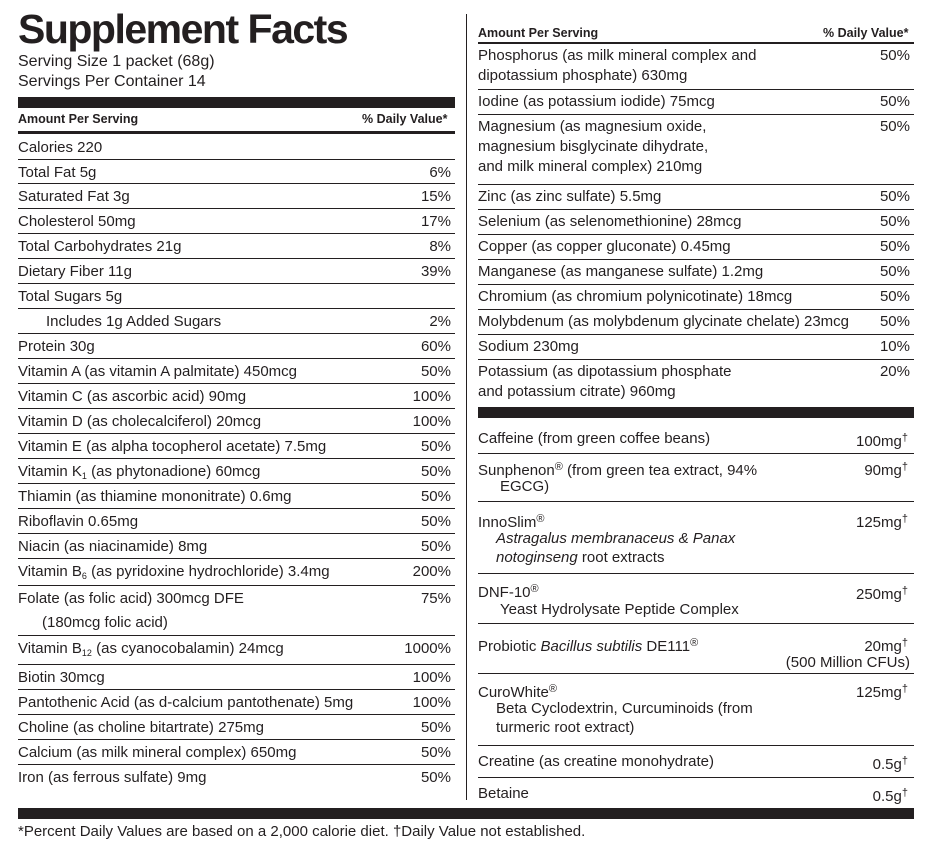  Describe the element at coordinates (435, 271) in the screenshot. I see `daily-value: 39%` at that location.